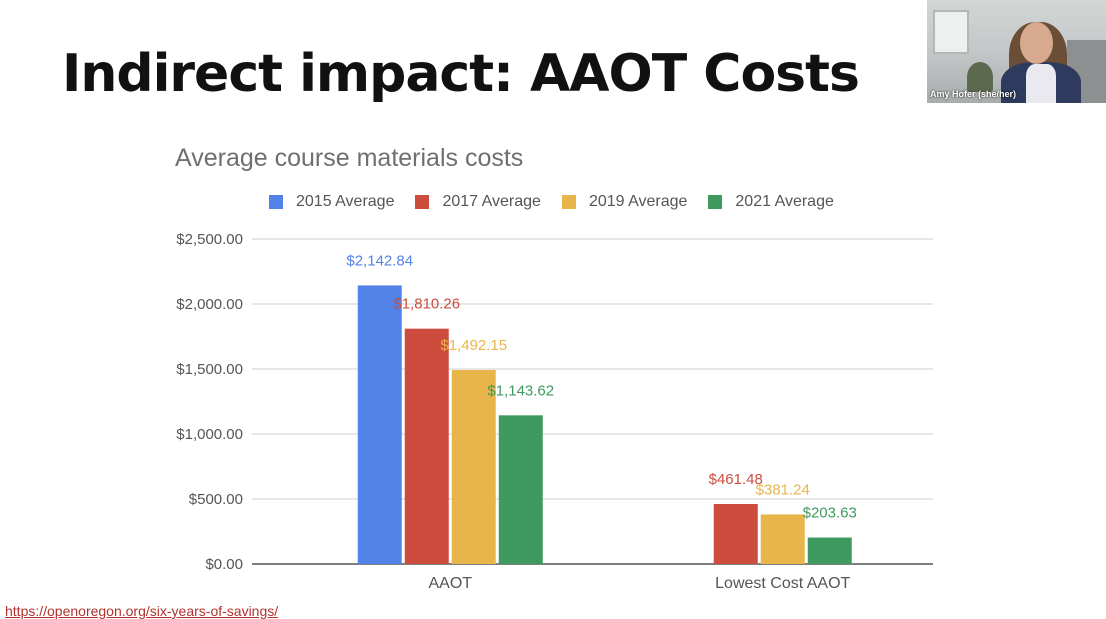  Describe the element at coordinates (1016, 51) in the screenshot. I see `participant-video-tile: Amy Hofer (she/her)` at that location.